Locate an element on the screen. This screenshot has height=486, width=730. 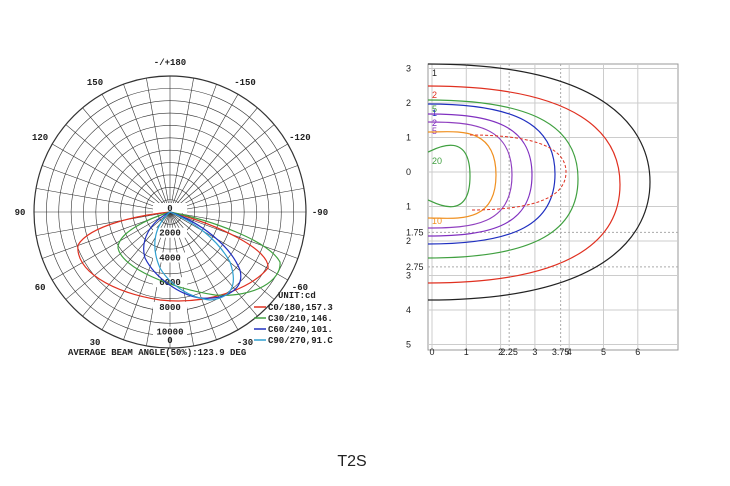
radial-label: 6000 is located at coordinates (170, 283).